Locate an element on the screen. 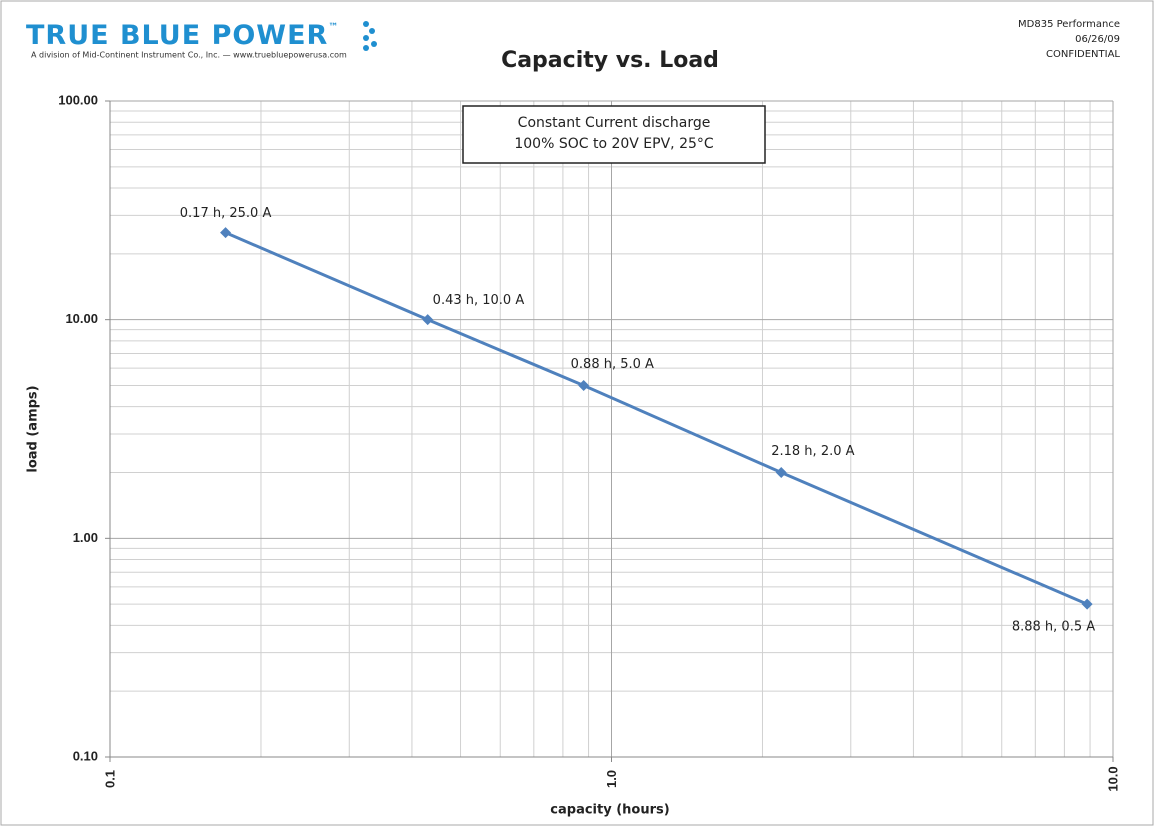 The height and width of the screenshot is (827, 1155). y-axis-label: load (amps) is located at coordinates (33, 428).